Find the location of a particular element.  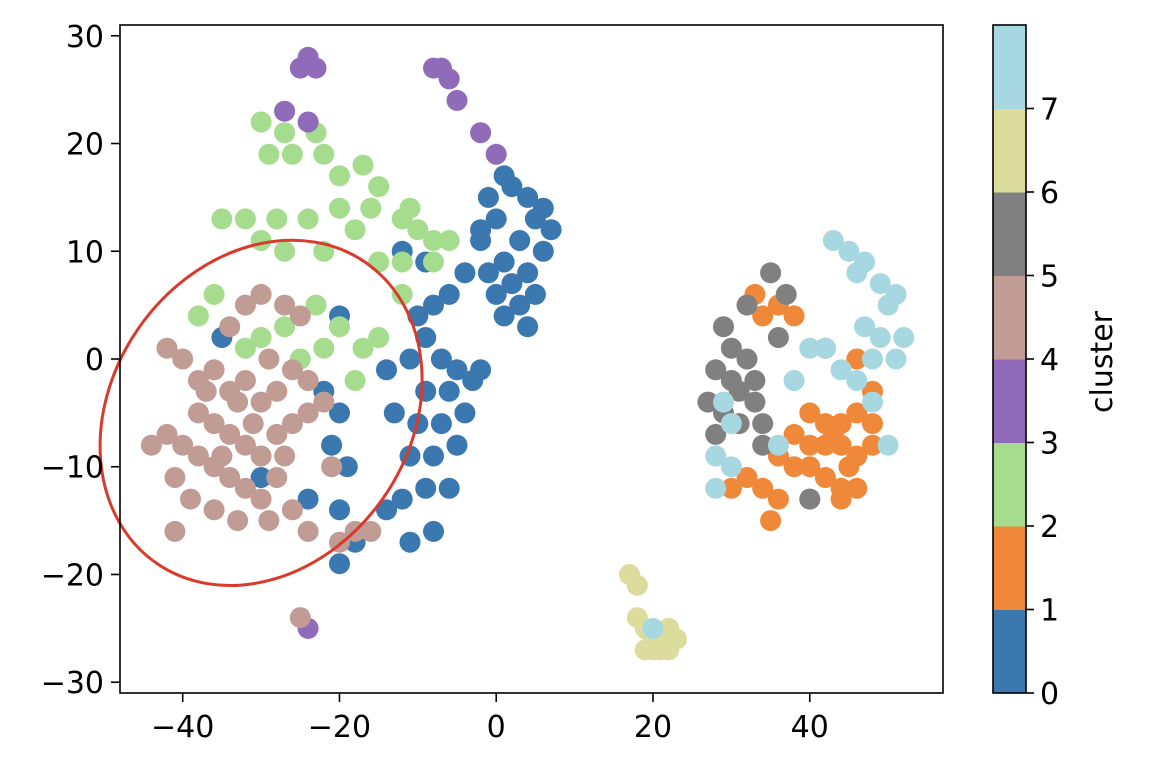

y-tick-label: 20 is located at coordinates (85, 145).